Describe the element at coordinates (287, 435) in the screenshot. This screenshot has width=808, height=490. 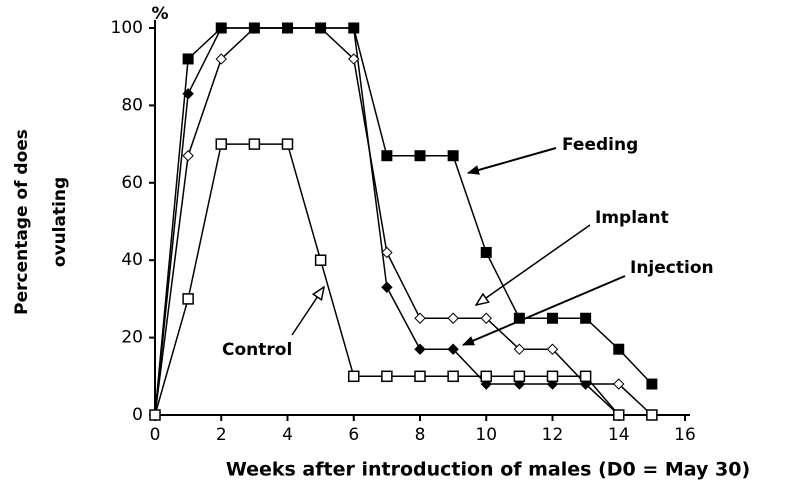
I see `x-tick-label: 4` at that location.